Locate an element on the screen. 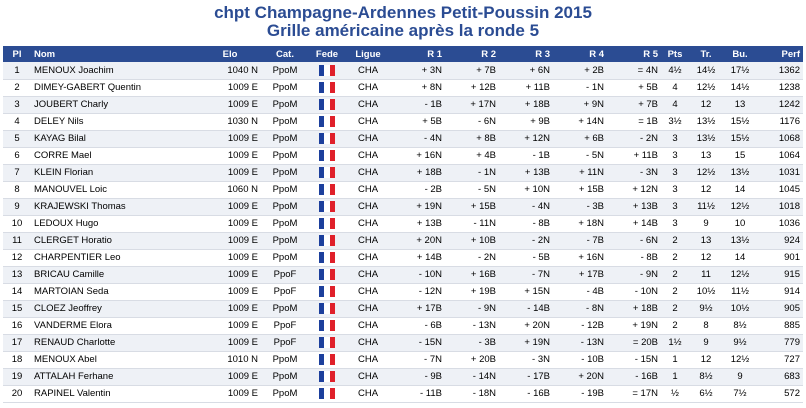 Image resolution: width=806 pixels, height=408 pixels. cell-r3: - 17B is located at coordinates (526, 377).